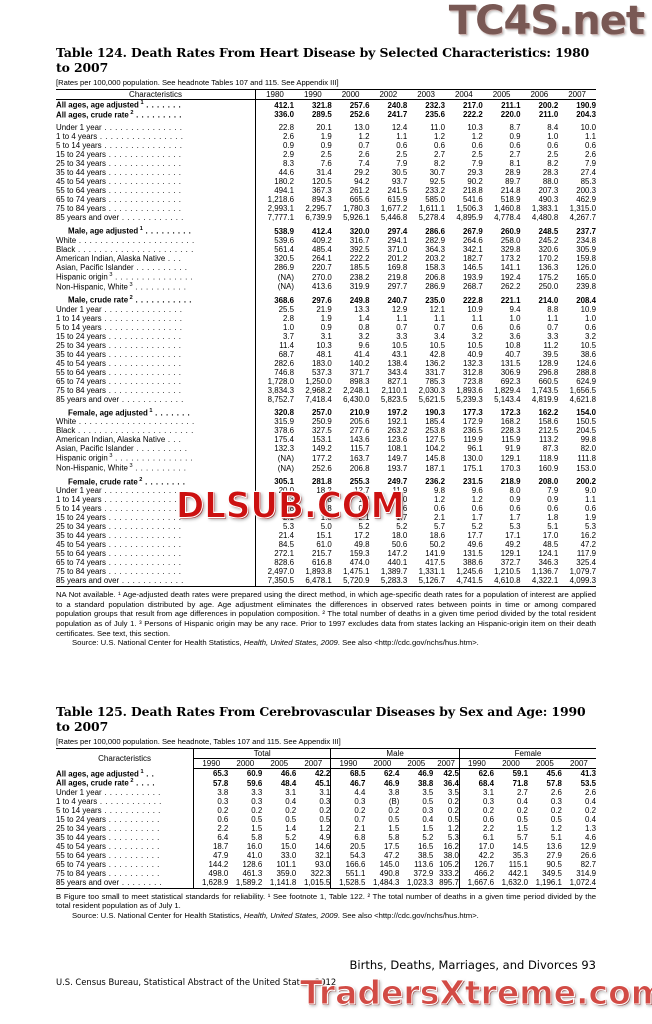  Describe the element at coordinates (321, 300) in the screenshot. I see `data-cell: 297.6` at that location.